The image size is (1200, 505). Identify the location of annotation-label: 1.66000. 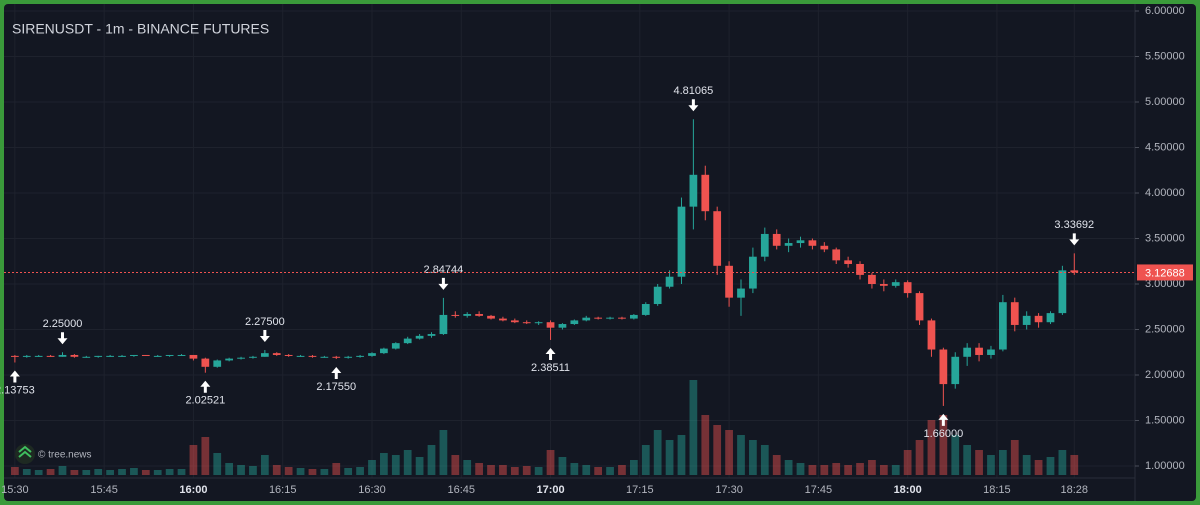
(943, 434).